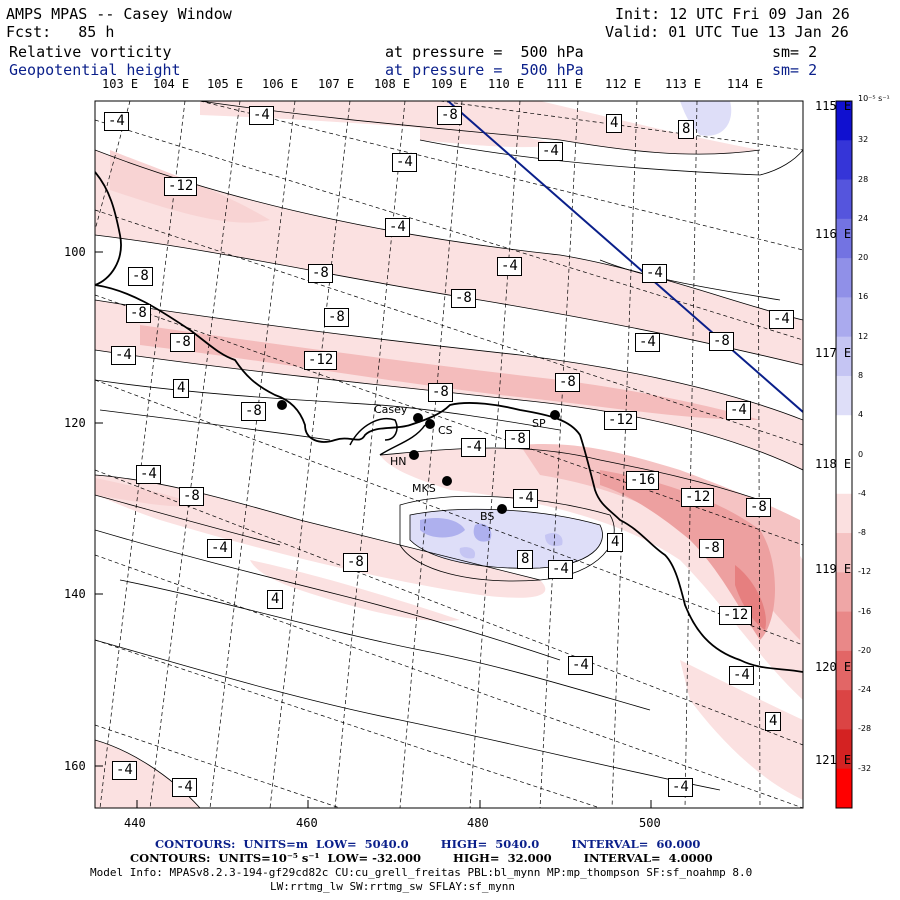 The width and height of the screenshot is (900, 900). What do you see at coordinates (865, 768) in the screenshot?
I see `colorbar-level-label: -32` at bounding box center [865, 768].